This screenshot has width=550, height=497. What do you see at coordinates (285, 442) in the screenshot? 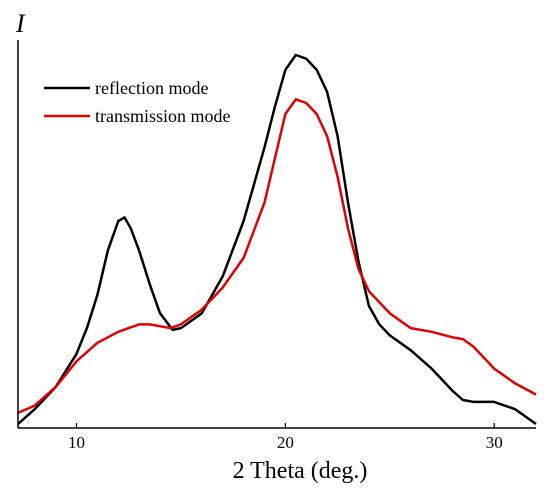
I see `x-tick-label-20: 20` at bounding box center [285, 442].